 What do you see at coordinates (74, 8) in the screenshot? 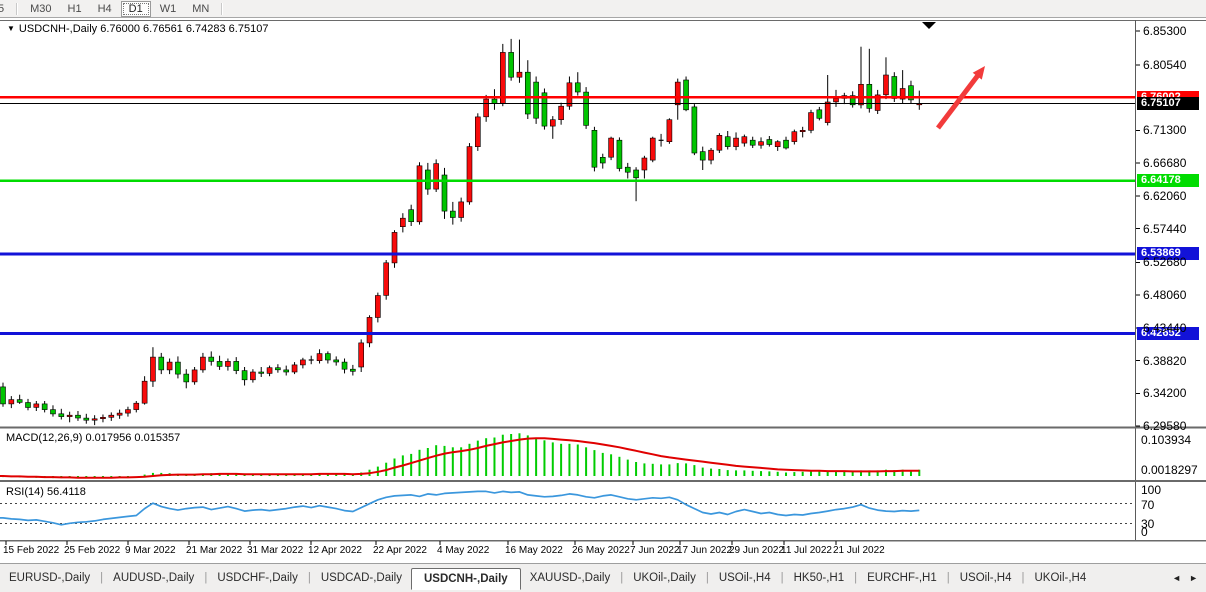
I see `timeframe-button-h1: H1` at bounding box center [74, 8].